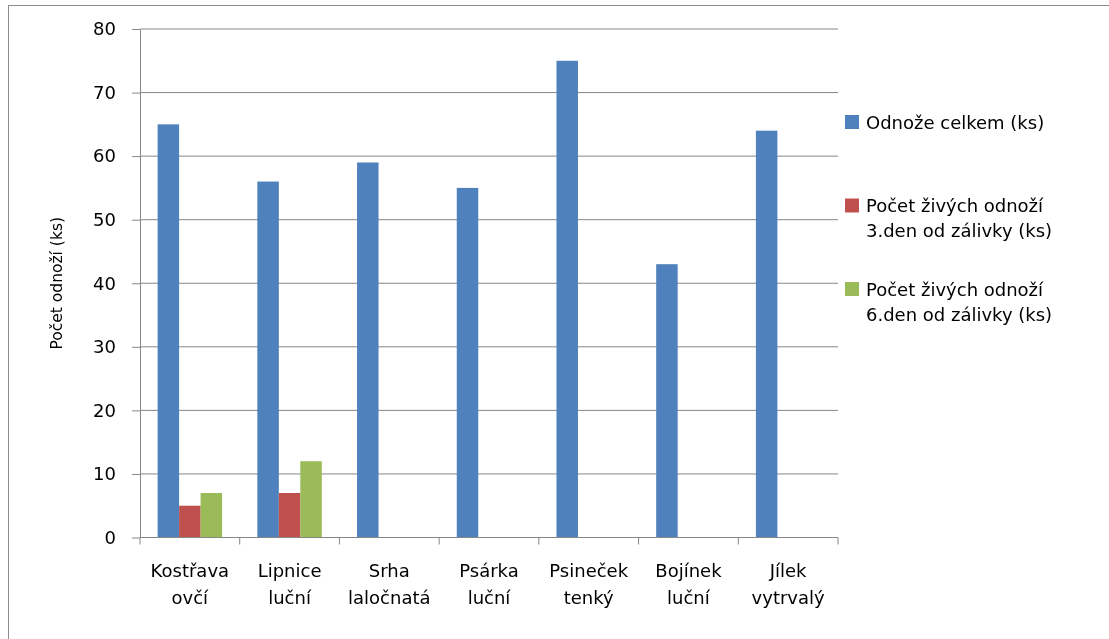 The width and height of the screenshot is (1109, 639). I want to click on legend-label: Odnože celkem (ks), so click(955, 122).